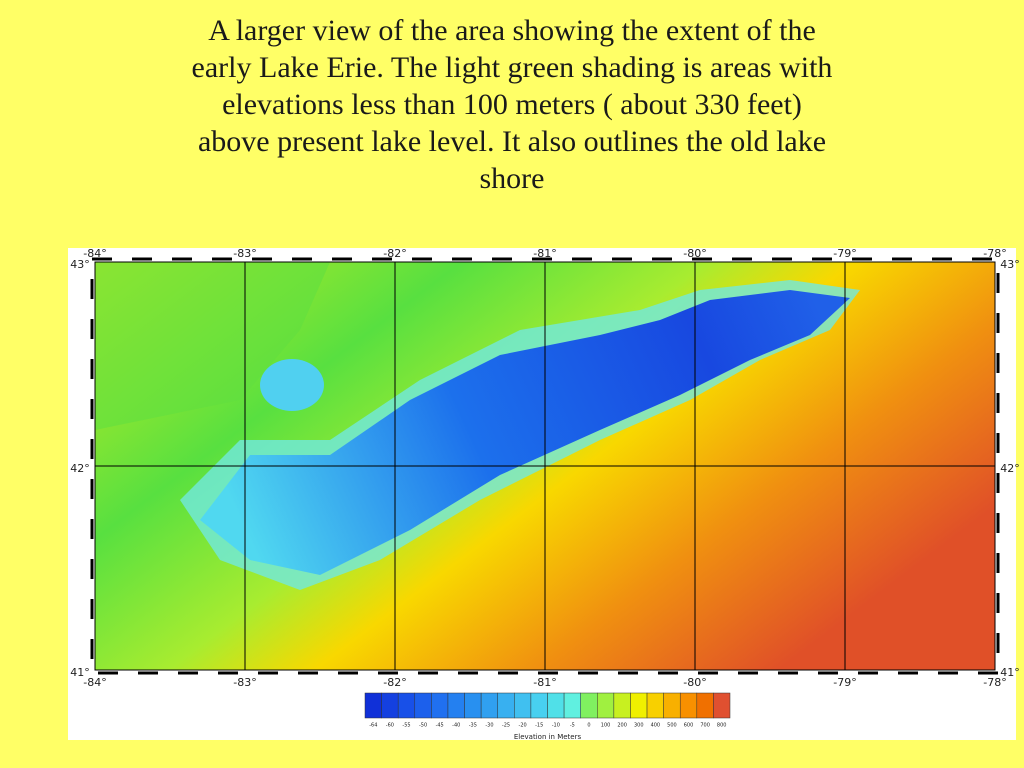  What do you see at coordinates (212, 346) in the screenshot?
I see `lowland` at bounding box center [212, 346].